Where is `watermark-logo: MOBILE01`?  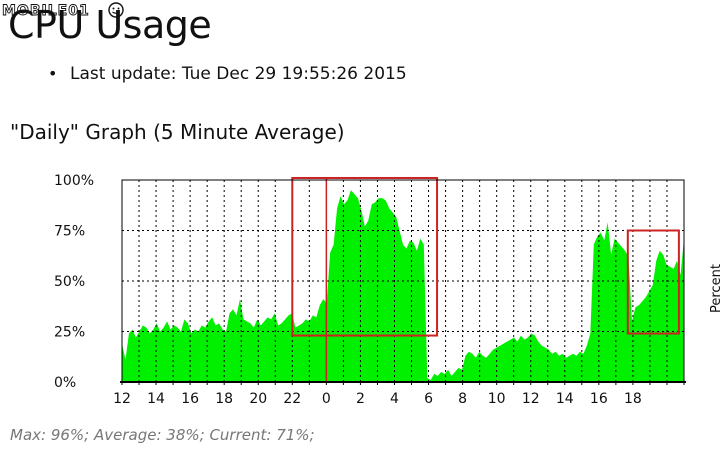
watermark-logo: MOBILE01 is located at coordinates (63, 10).